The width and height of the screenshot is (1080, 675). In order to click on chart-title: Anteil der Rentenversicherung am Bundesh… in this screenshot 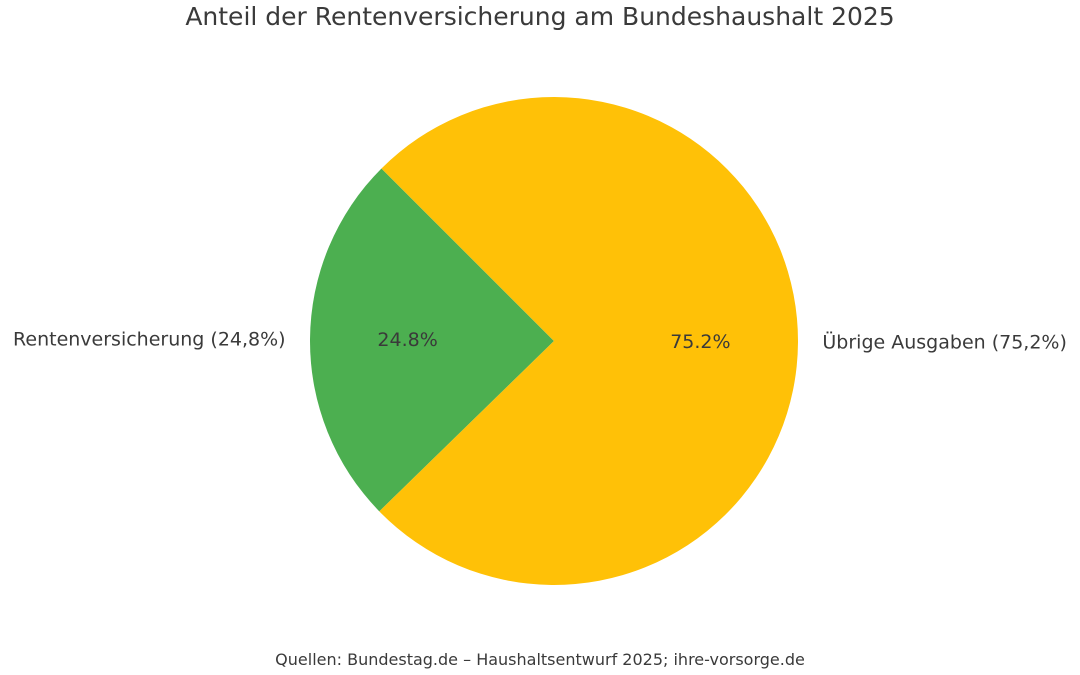, I will do `click(540, 16)`.